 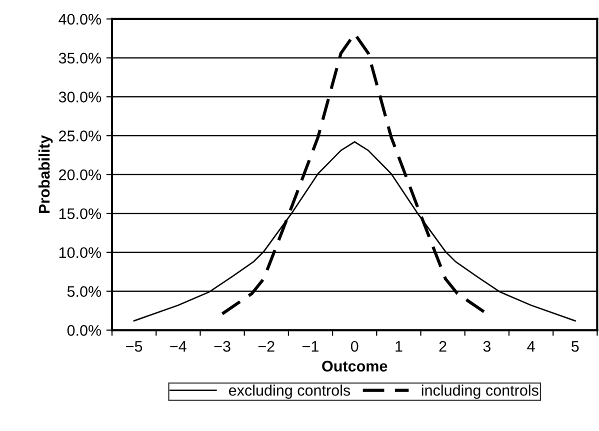 What do you see at coordinates (80, 97) in the screenshot?
I see `y-tick-label: 30.0%` at bounding box center [80, 97].